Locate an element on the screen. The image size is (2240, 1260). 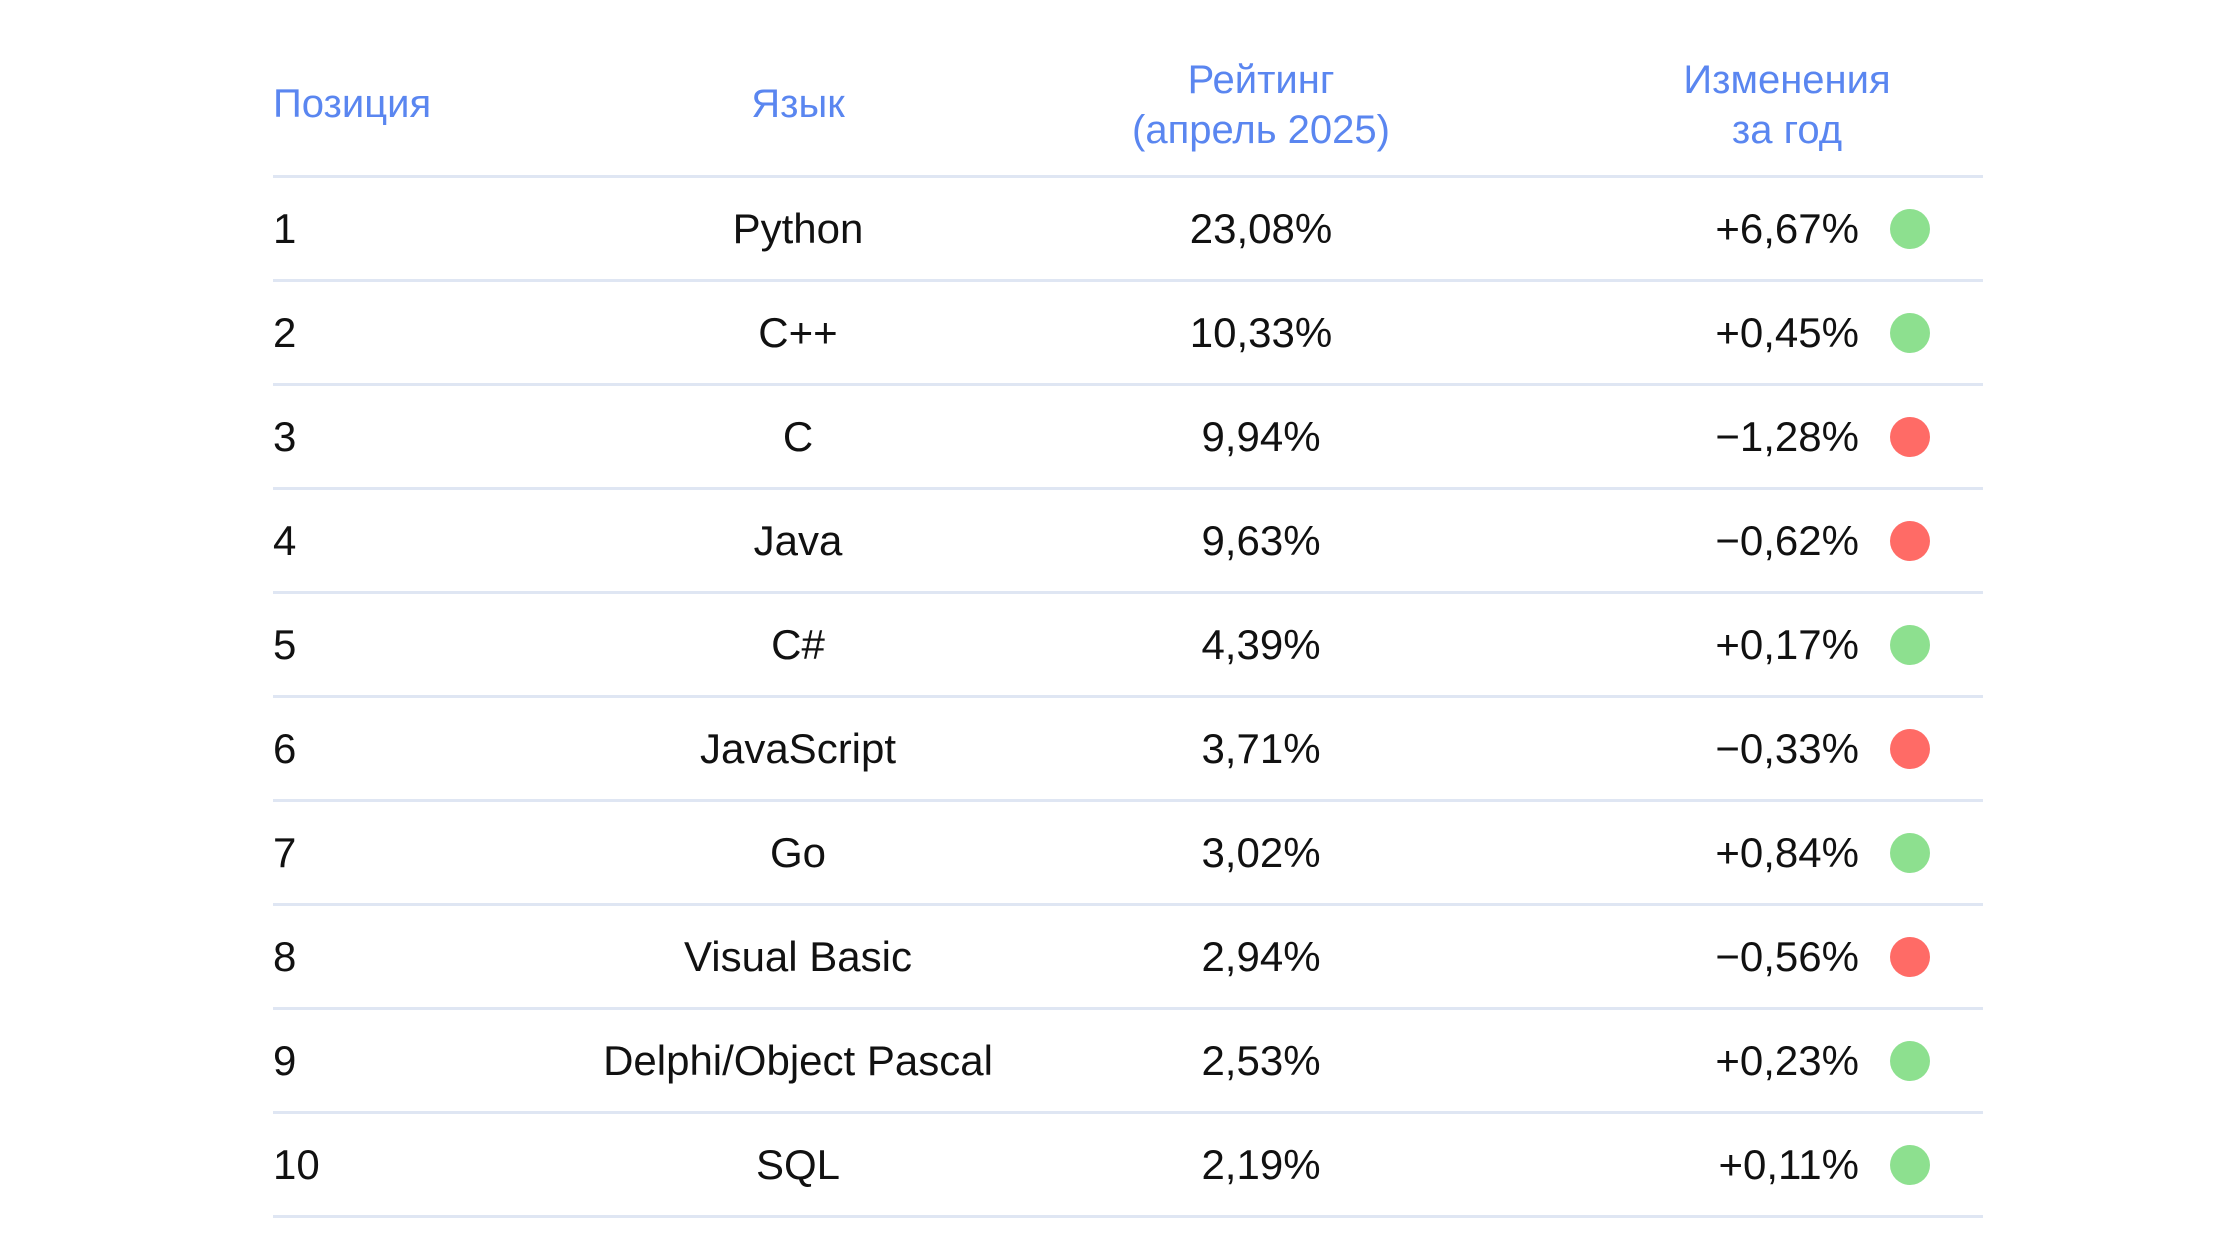
column-header-rating-line2: (апрель 2025) is located at coordinates (1261, 130).